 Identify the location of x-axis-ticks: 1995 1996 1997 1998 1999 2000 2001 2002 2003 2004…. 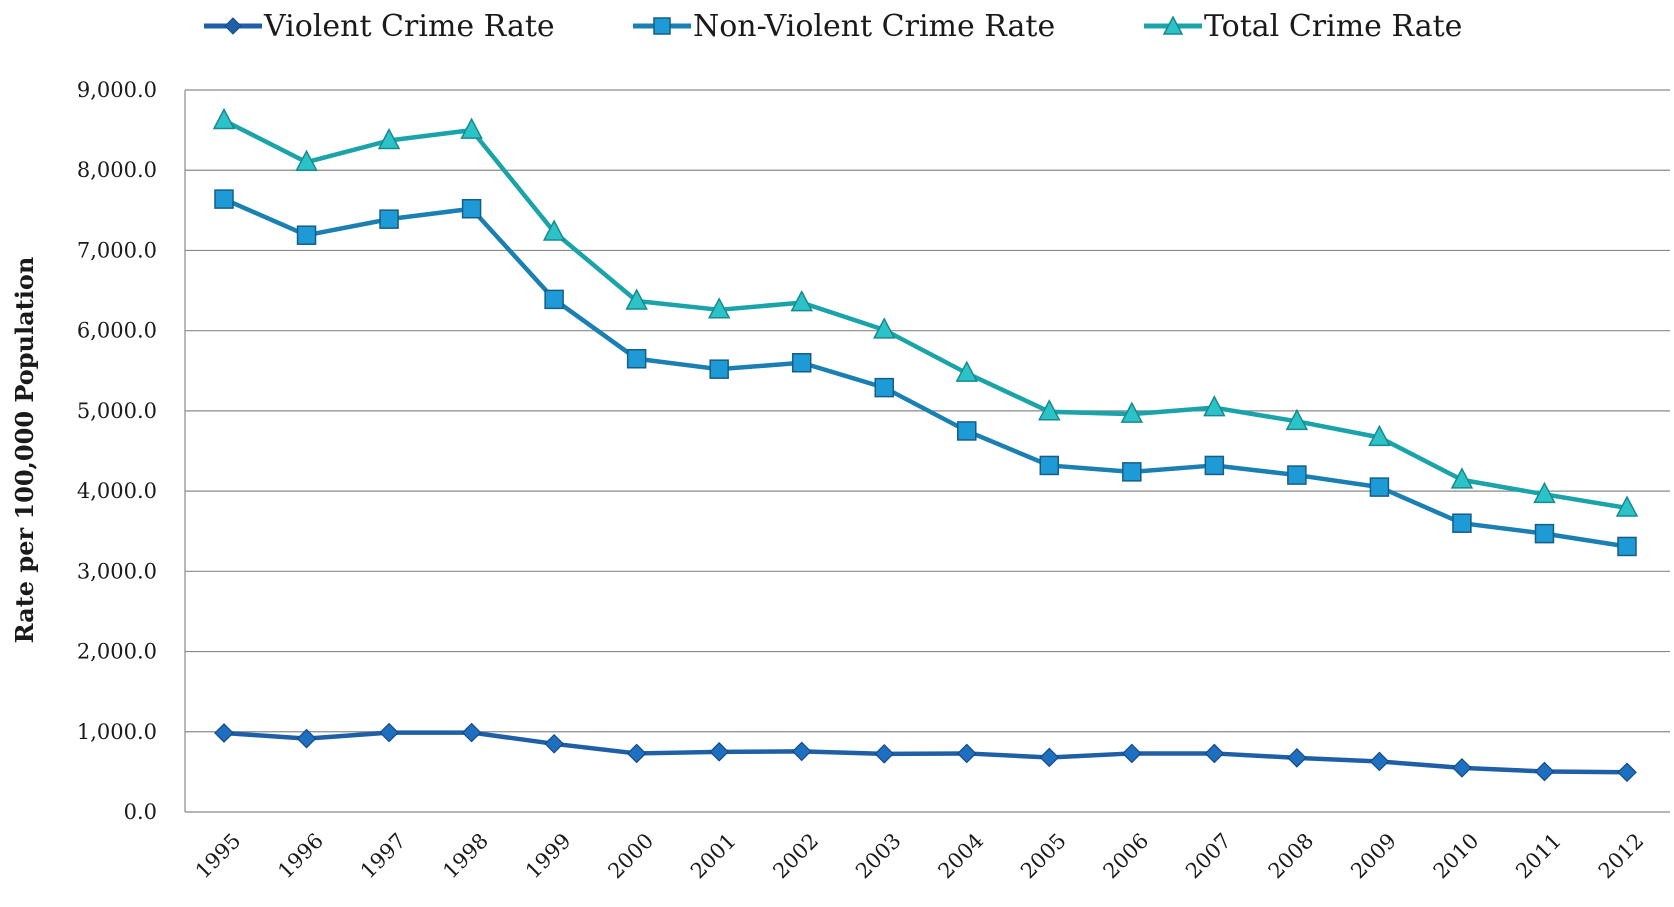
(920, 856).